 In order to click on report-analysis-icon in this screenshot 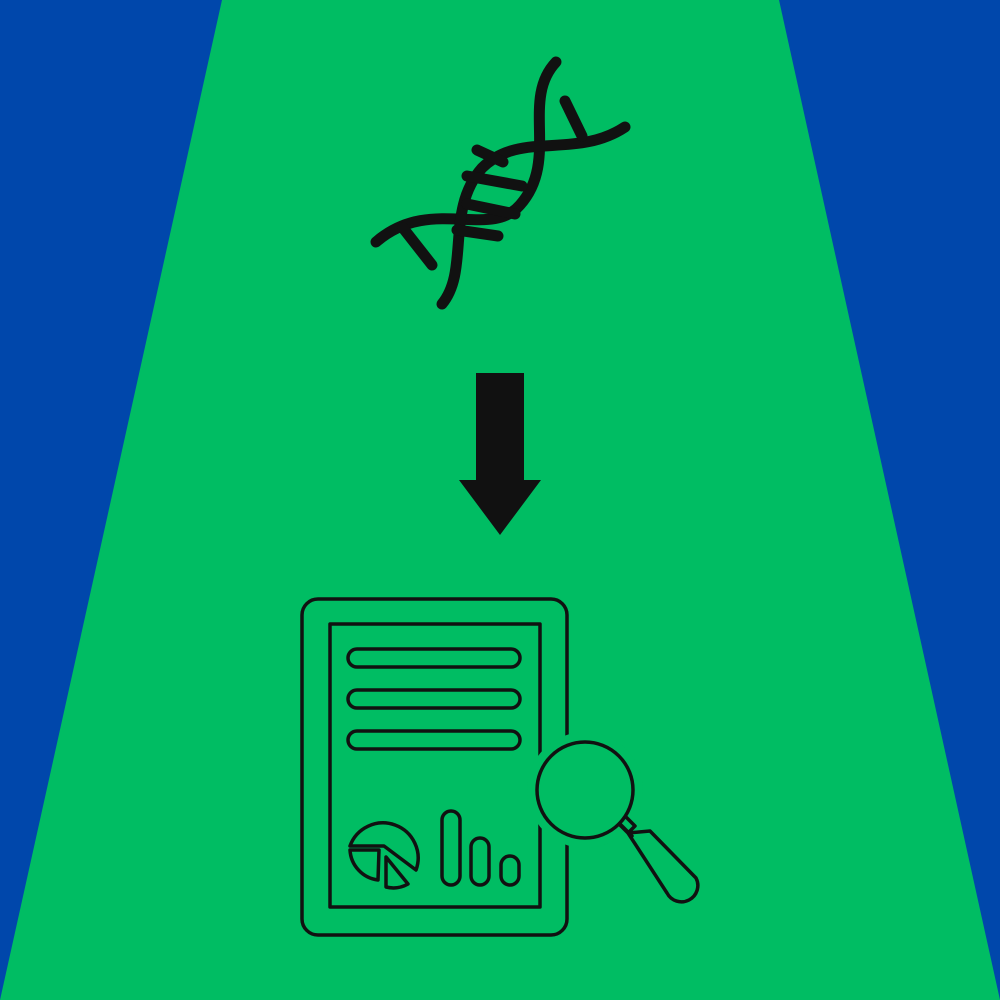, I will do `click(500, 767)`.